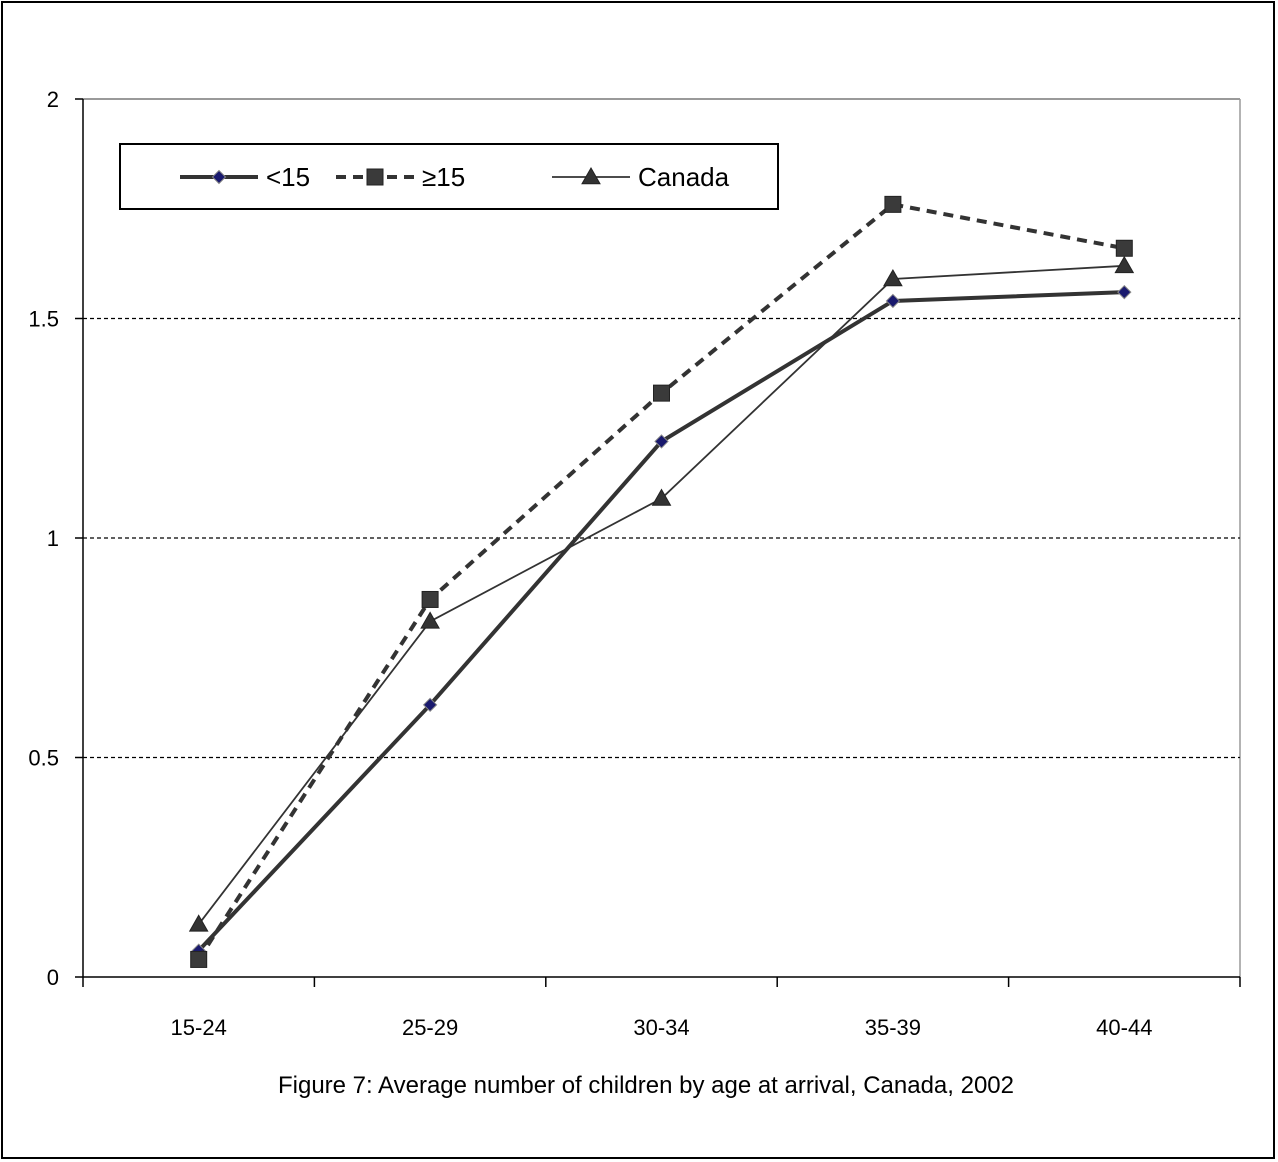 The image size is (1278, 1162). I want to click on legend-label: Canada, so click(684, 177).